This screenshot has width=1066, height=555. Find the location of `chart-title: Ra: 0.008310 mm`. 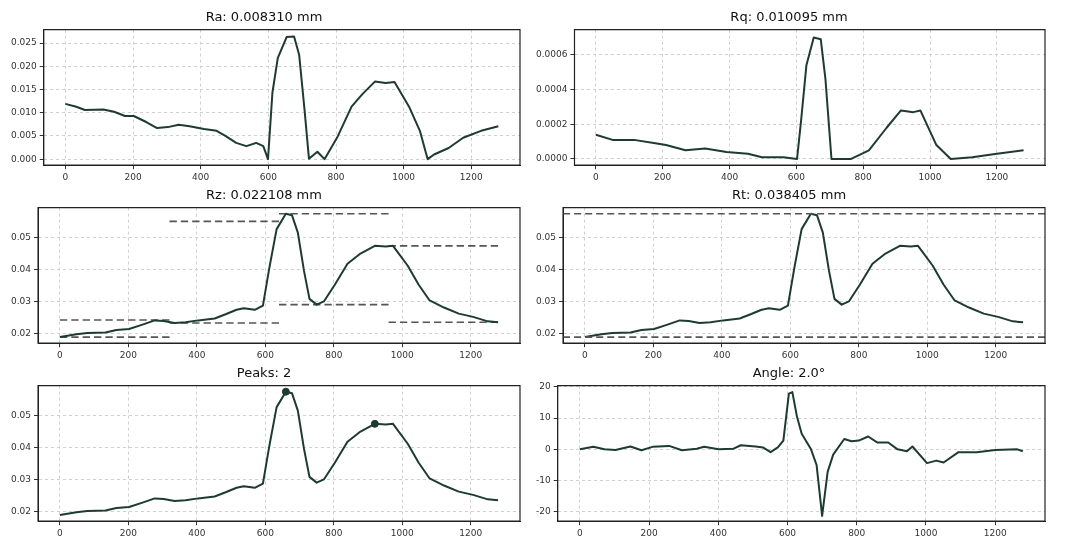

chart-title: Ra: 0.008310 mm is located at coordinates (264, 17).